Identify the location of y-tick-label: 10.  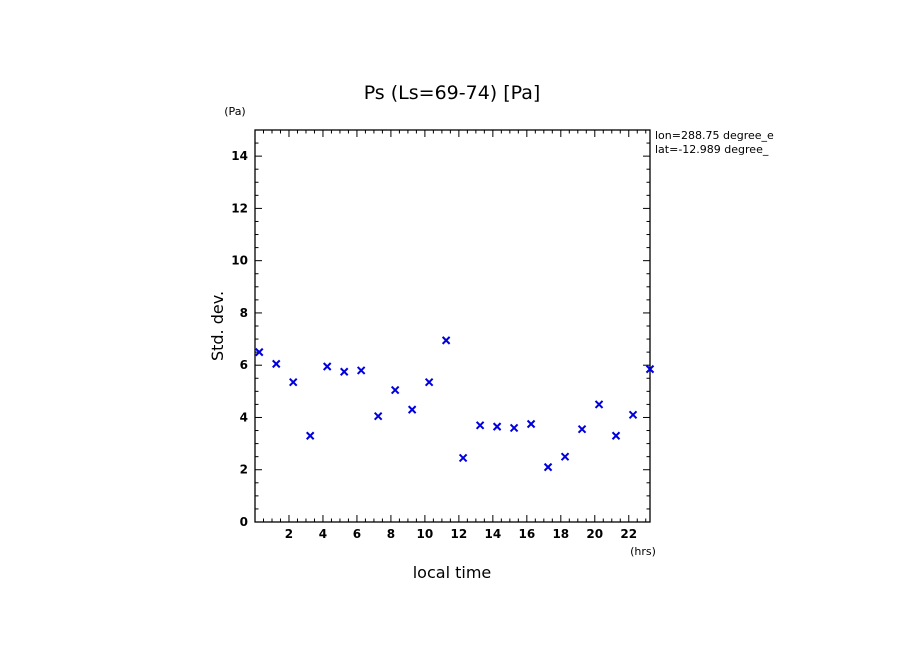
(239, 261).